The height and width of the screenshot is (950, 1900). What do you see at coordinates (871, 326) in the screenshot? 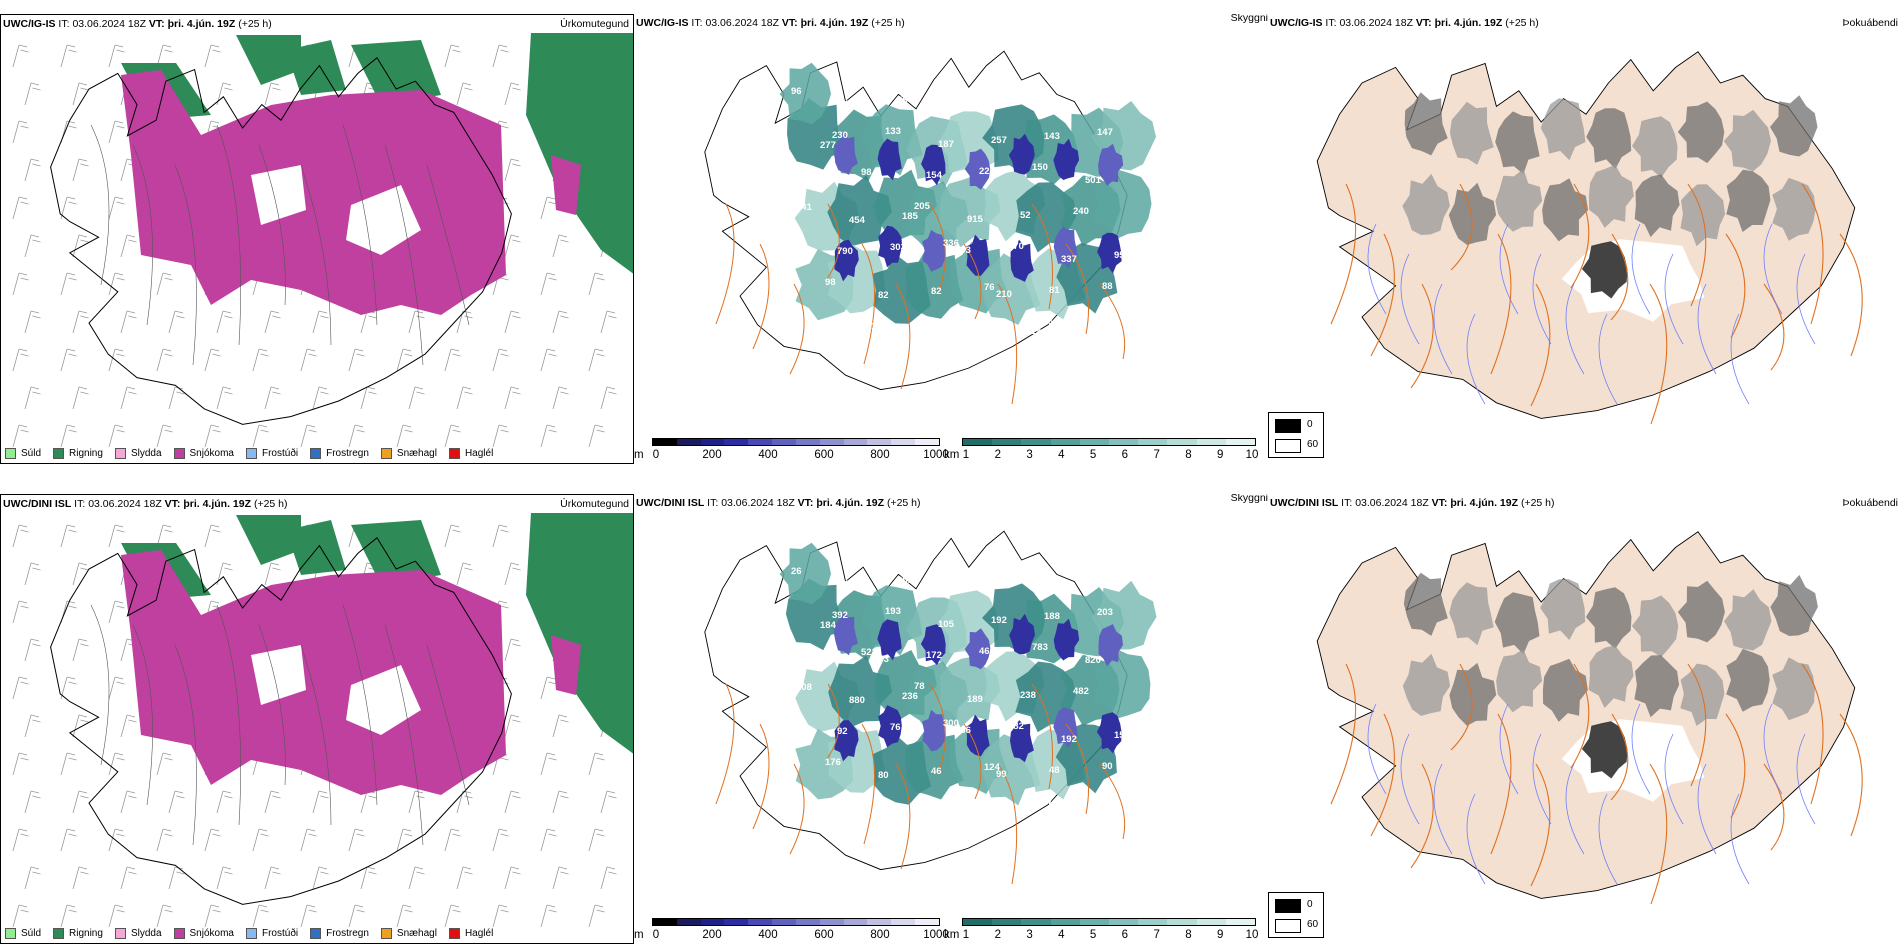
I see `cloud-base-label: 91` at bounding box center [871, 326].